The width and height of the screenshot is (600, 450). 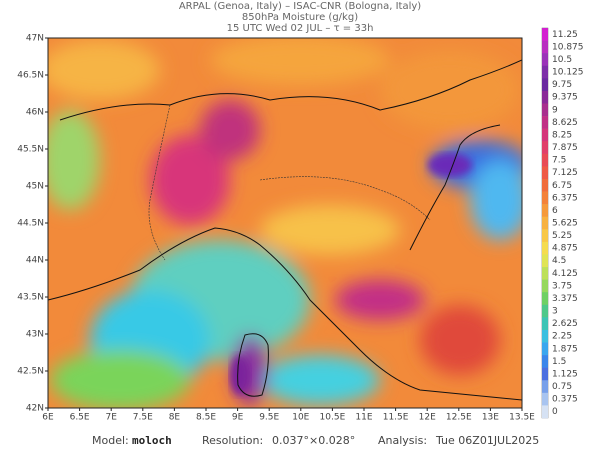 What do you see at coordinates (559, 161) in the screenshot?
I see `colorbar-label: 7.5` at bounding box center [559, 161].